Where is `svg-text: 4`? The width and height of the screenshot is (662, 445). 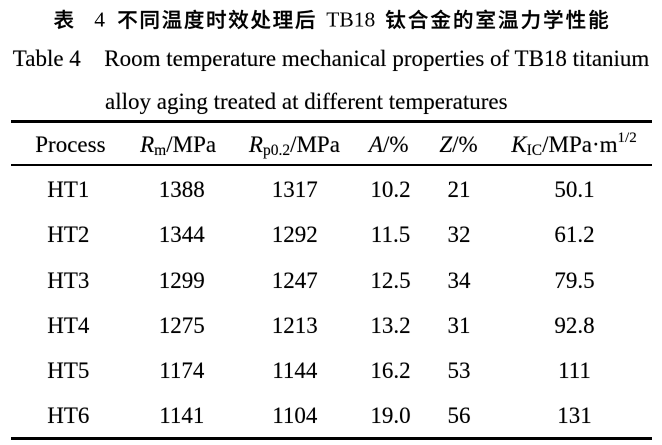 svg-text: 4 is located at coordinates (99, 20).